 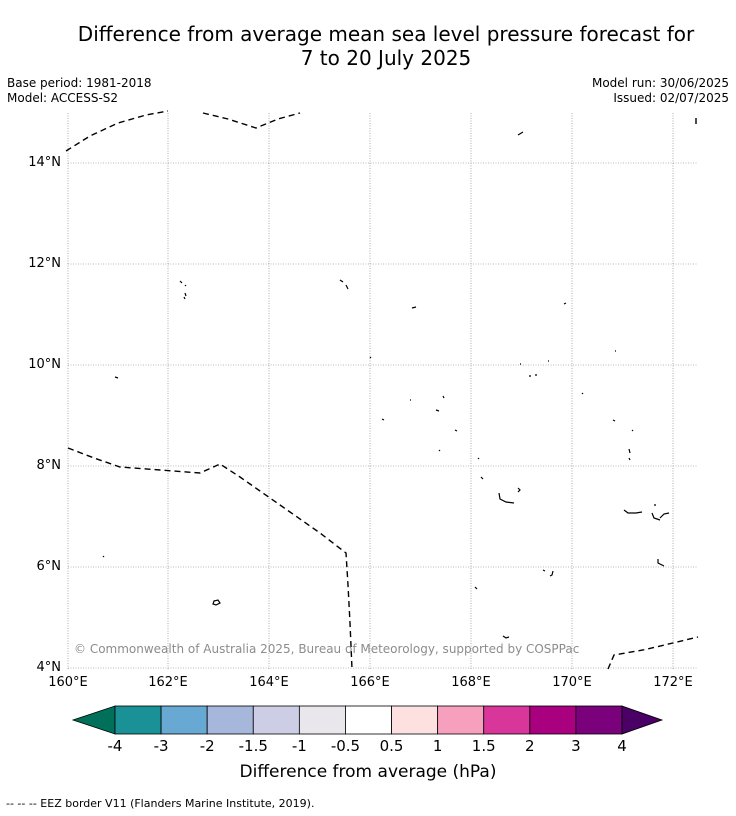 What do you see at coordinates (572, 682) in the screenshot?
I see `lon-label-170e: 170°E` at bounding box center [572, 682].